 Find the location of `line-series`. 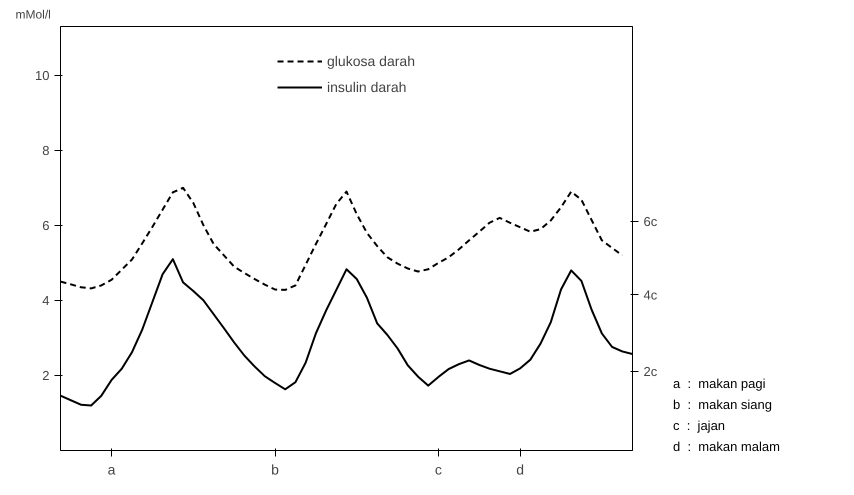

line-series is located at coordinates (342, 238).